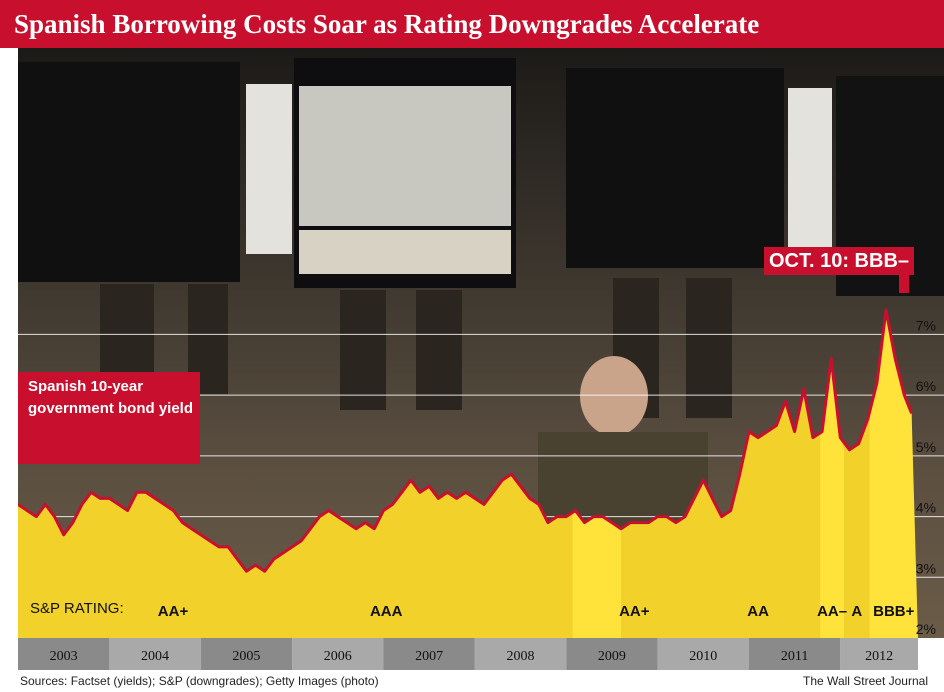 The width and height of the screenshot is (944, 692). What do you see at coordinates (386, 611) in the screenshot?
I see `rating-label: AAA` at bounding box center [386, 611].